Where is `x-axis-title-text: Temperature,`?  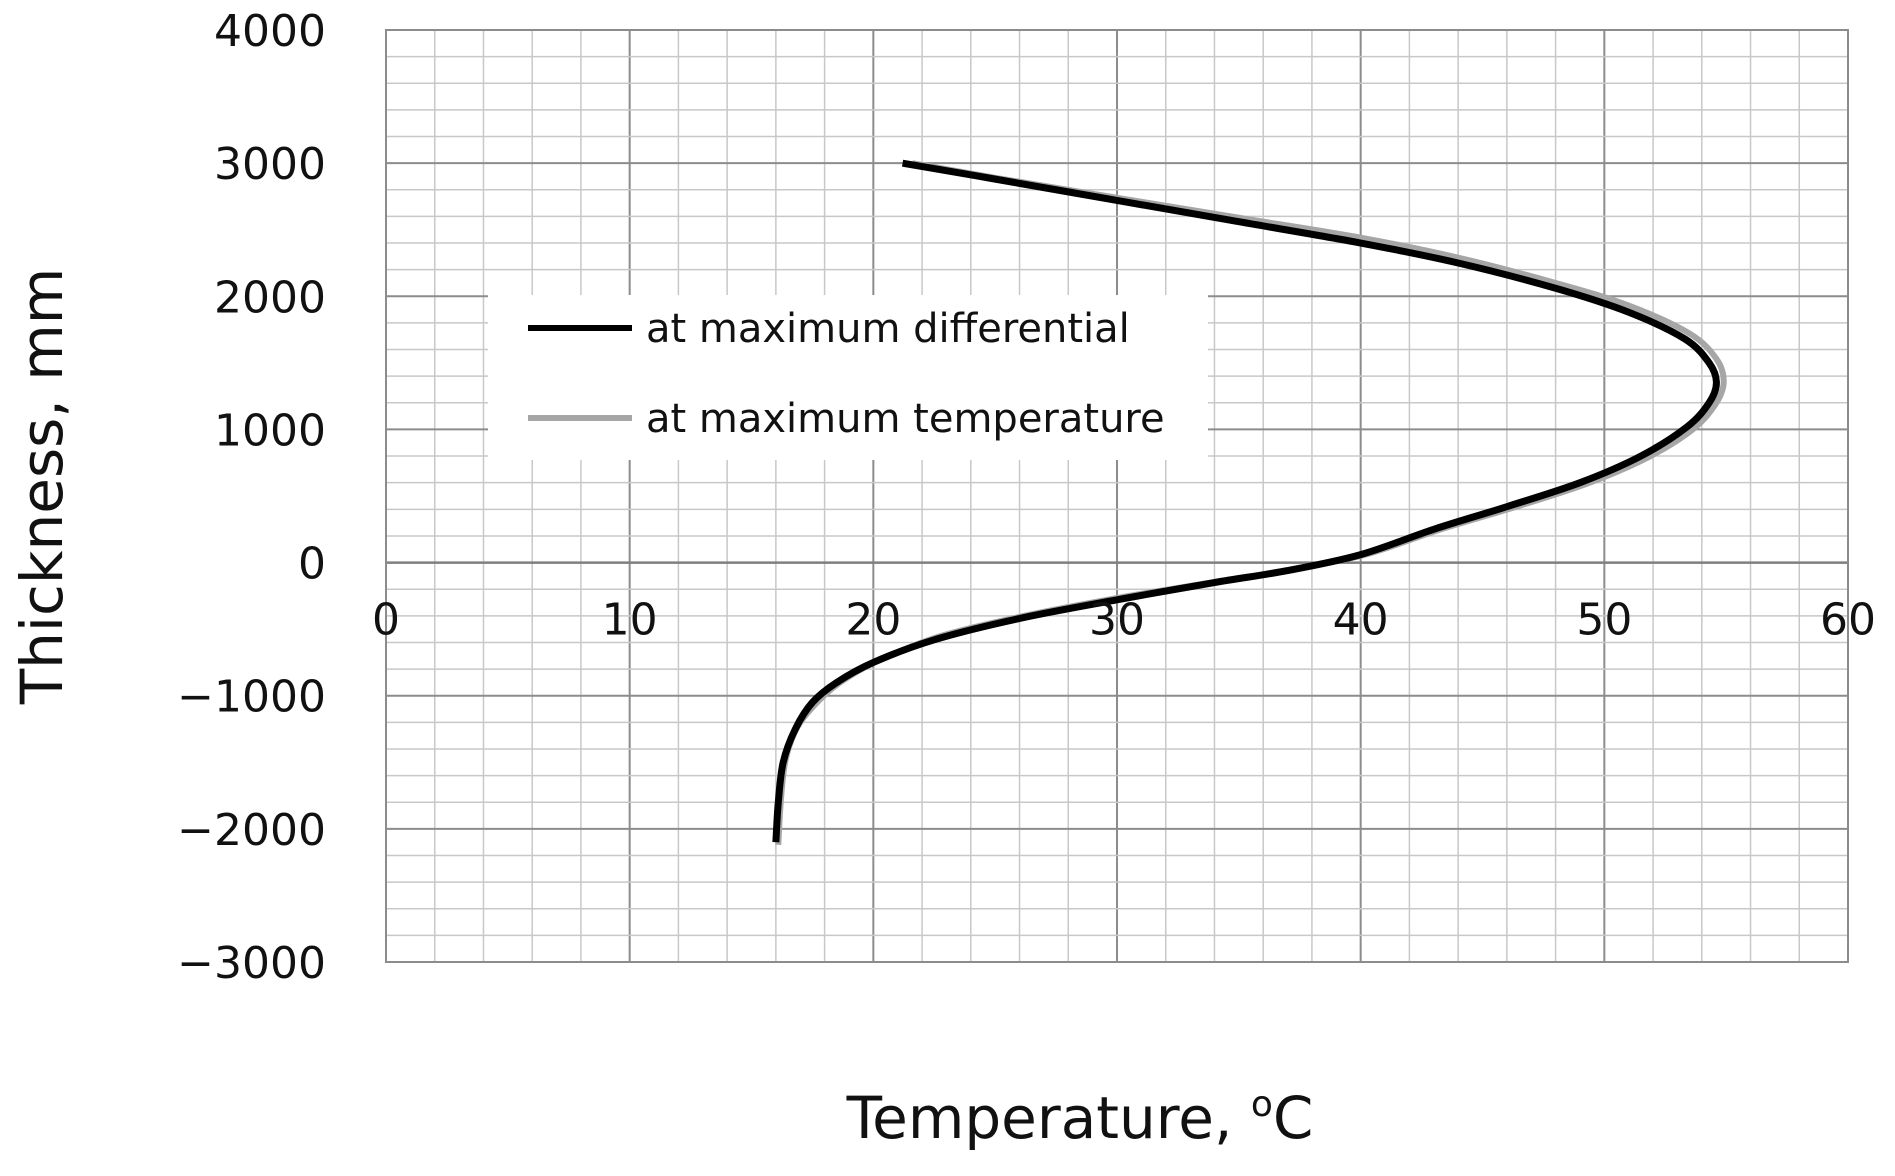 x-axis-title-text: Temperature, is located at coordinates (1048, 1118).